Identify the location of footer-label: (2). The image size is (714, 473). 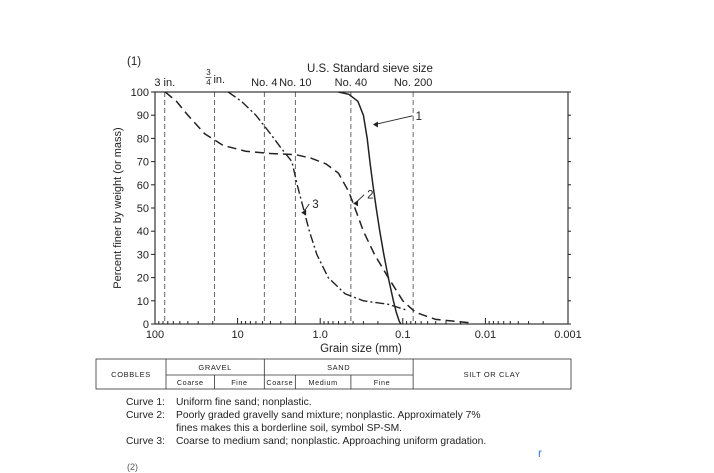
(132, 467).